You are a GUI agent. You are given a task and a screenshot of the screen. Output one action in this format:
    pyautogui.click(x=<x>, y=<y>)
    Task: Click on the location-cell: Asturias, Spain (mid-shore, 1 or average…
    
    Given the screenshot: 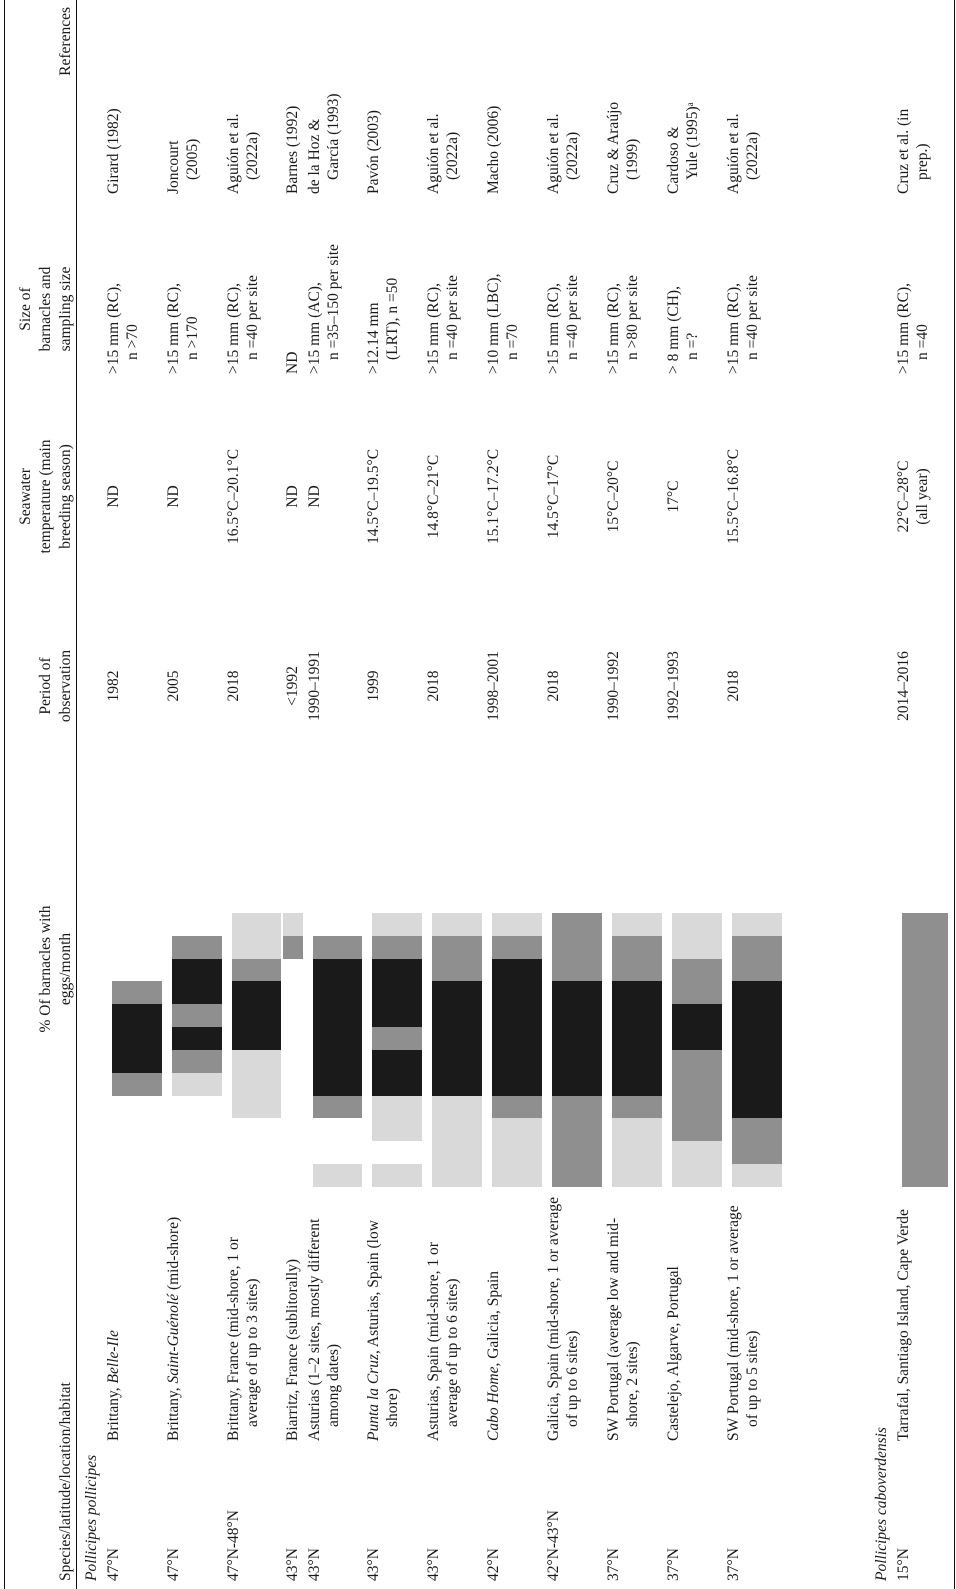 What is the action you would take?
    pyautogui.click(x=443, y=1316)
    